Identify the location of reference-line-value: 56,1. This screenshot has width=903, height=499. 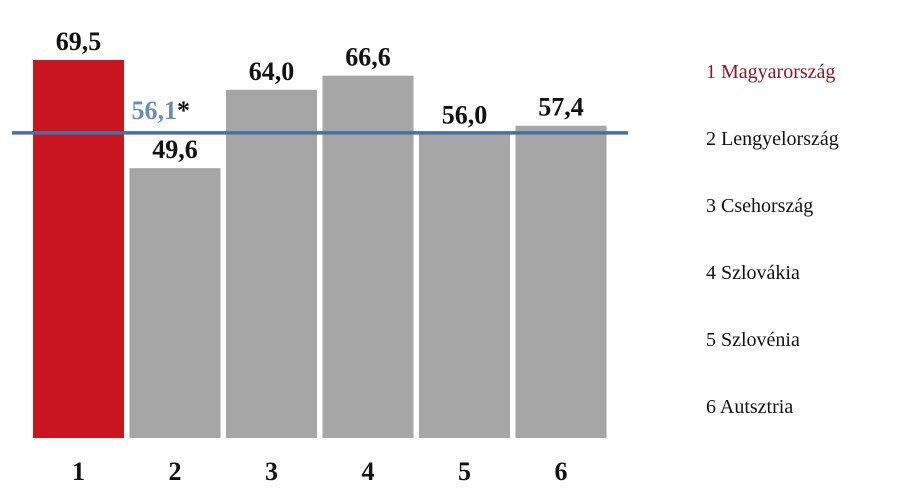
(155, 110).